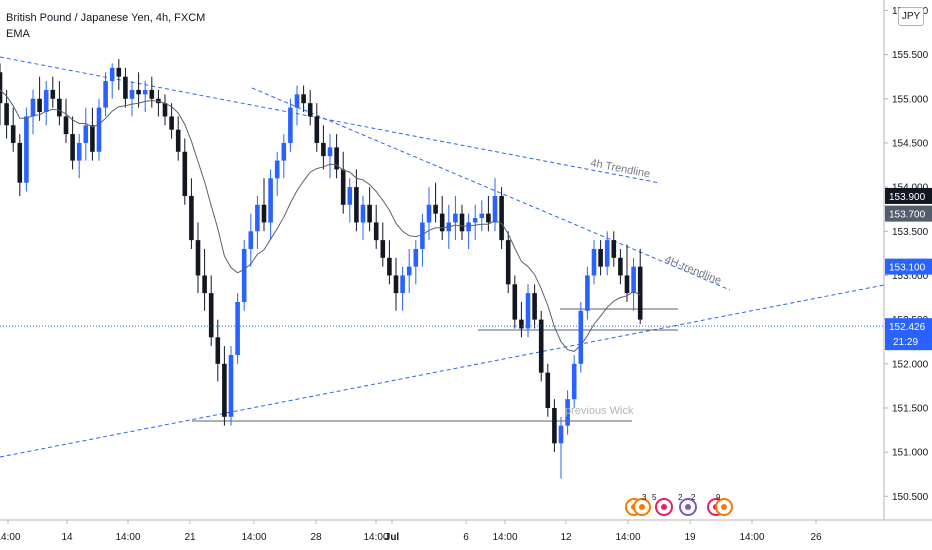 This screenshot has height=550, width=932. I want to click on y-tick-label: 155.500, so click(910, 55).